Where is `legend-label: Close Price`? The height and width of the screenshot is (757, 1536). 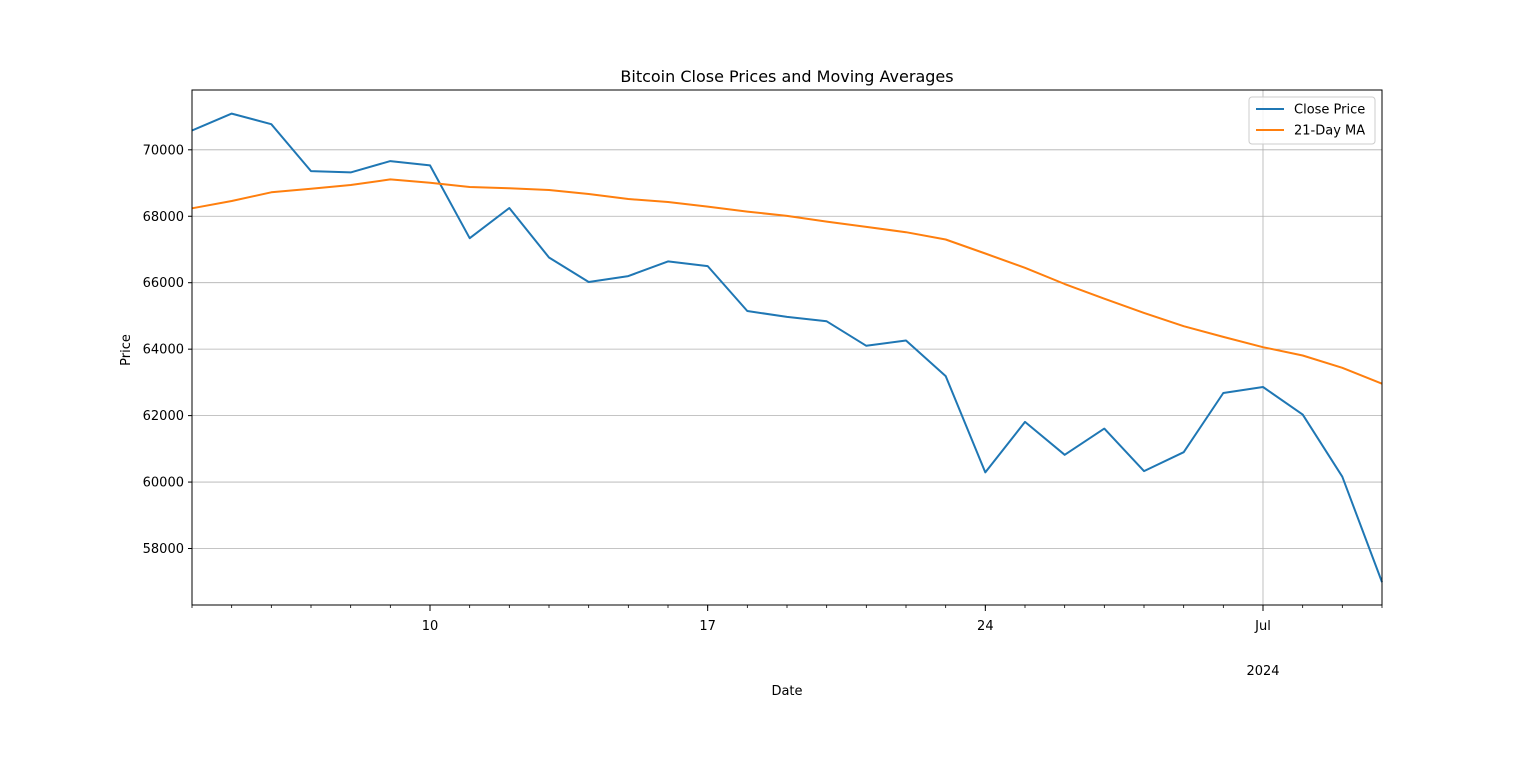 legend-label: Close Price is located at coordinates (1329, 110).